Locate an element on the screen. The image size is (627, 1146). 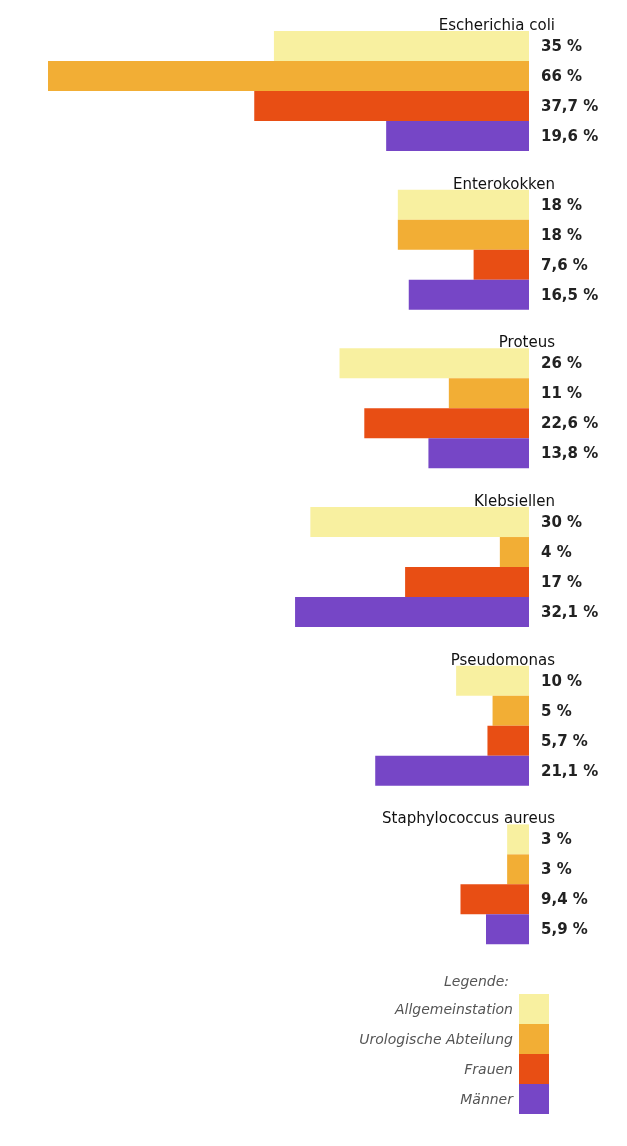
data-label: 7,6 % is located at coordinates (564, 264).